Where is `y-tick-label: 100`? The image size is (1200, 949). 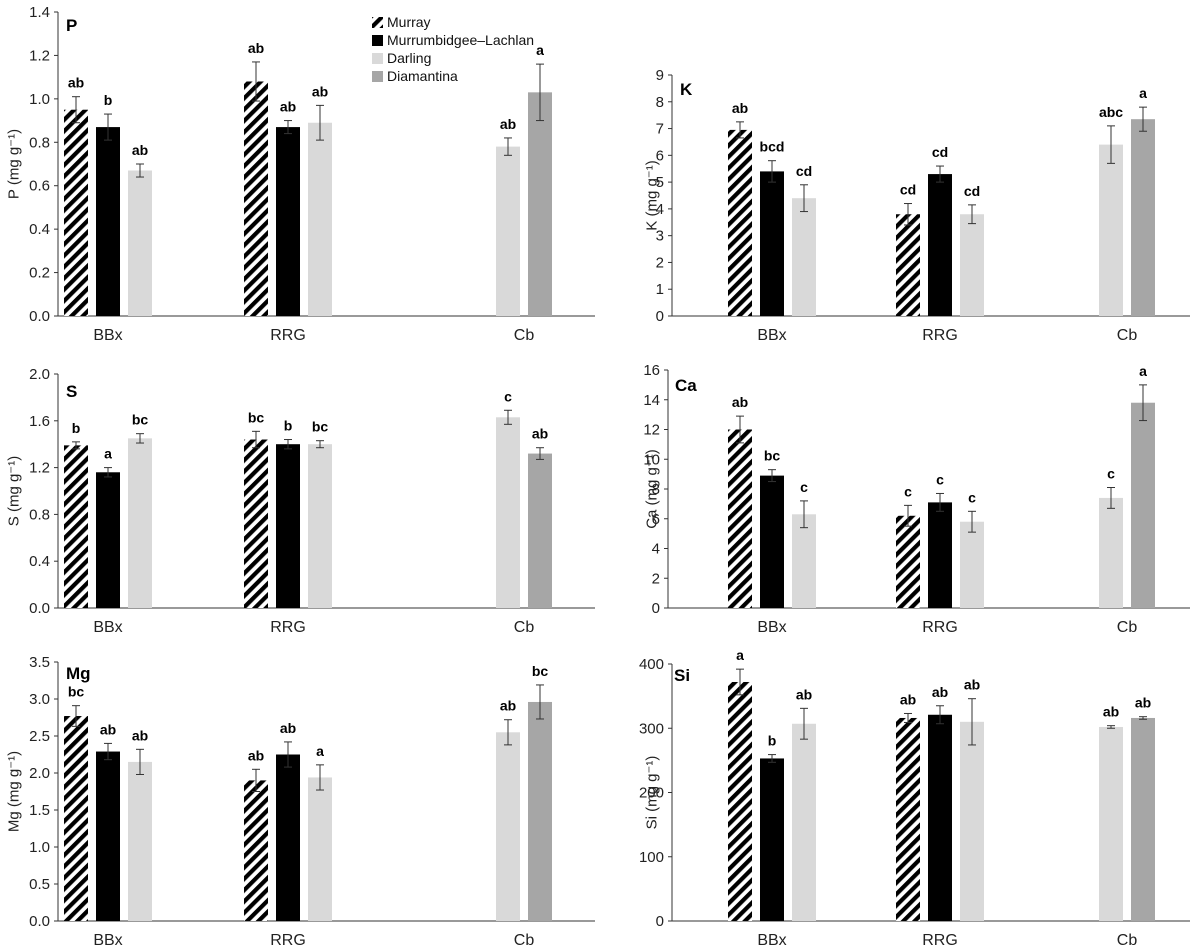
y-tick-label: 100 is located at coordinates (651, 857).